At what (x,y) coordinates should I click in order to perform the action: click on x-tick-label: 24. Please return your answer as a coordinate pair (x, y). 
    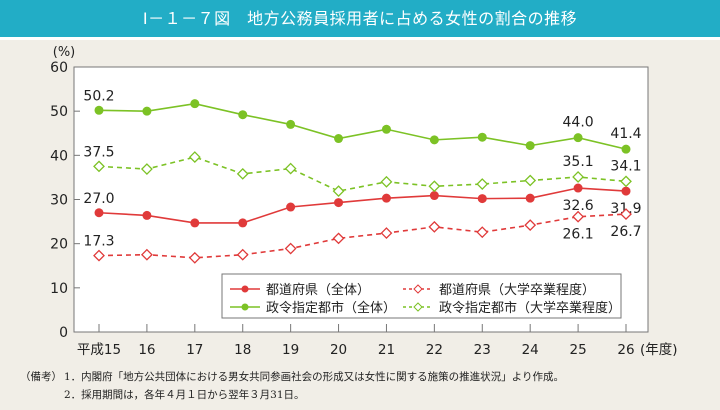
    Looking at the image, I should click on (530, 350).